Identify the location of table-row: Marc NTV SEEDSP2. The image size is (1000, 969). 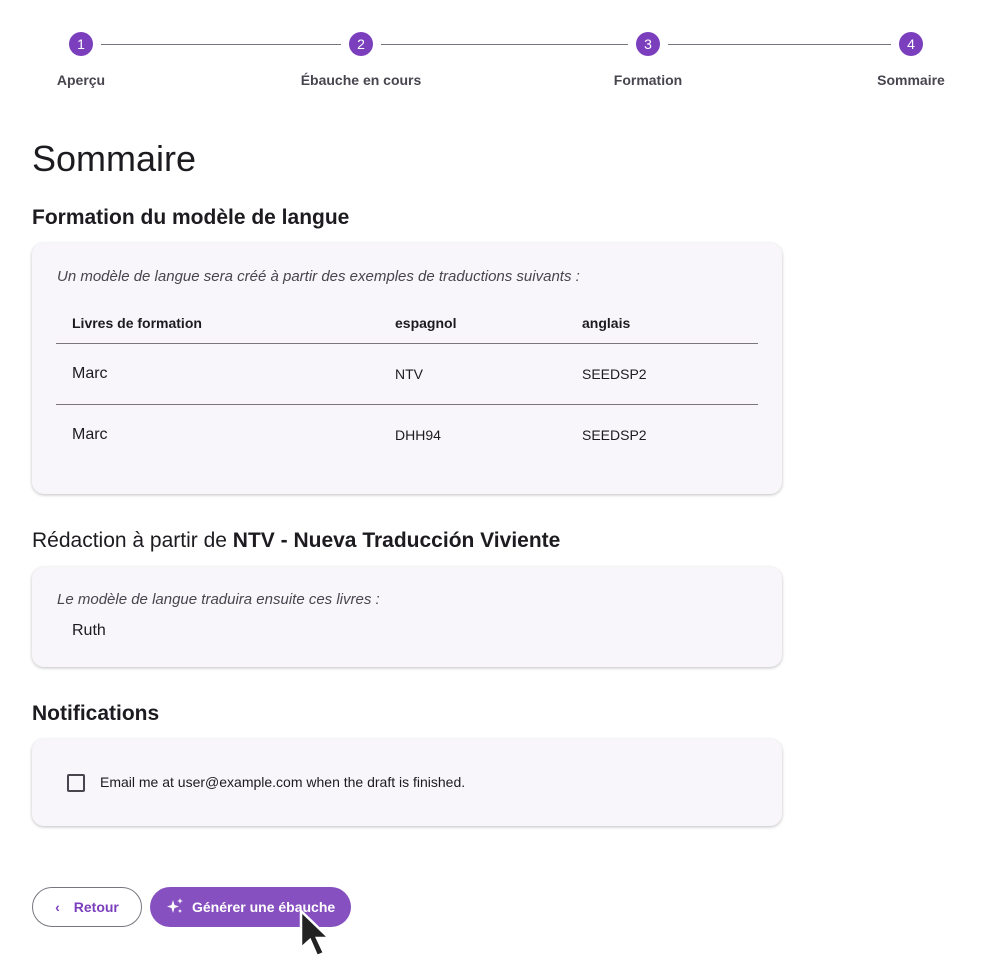
(407, 374).